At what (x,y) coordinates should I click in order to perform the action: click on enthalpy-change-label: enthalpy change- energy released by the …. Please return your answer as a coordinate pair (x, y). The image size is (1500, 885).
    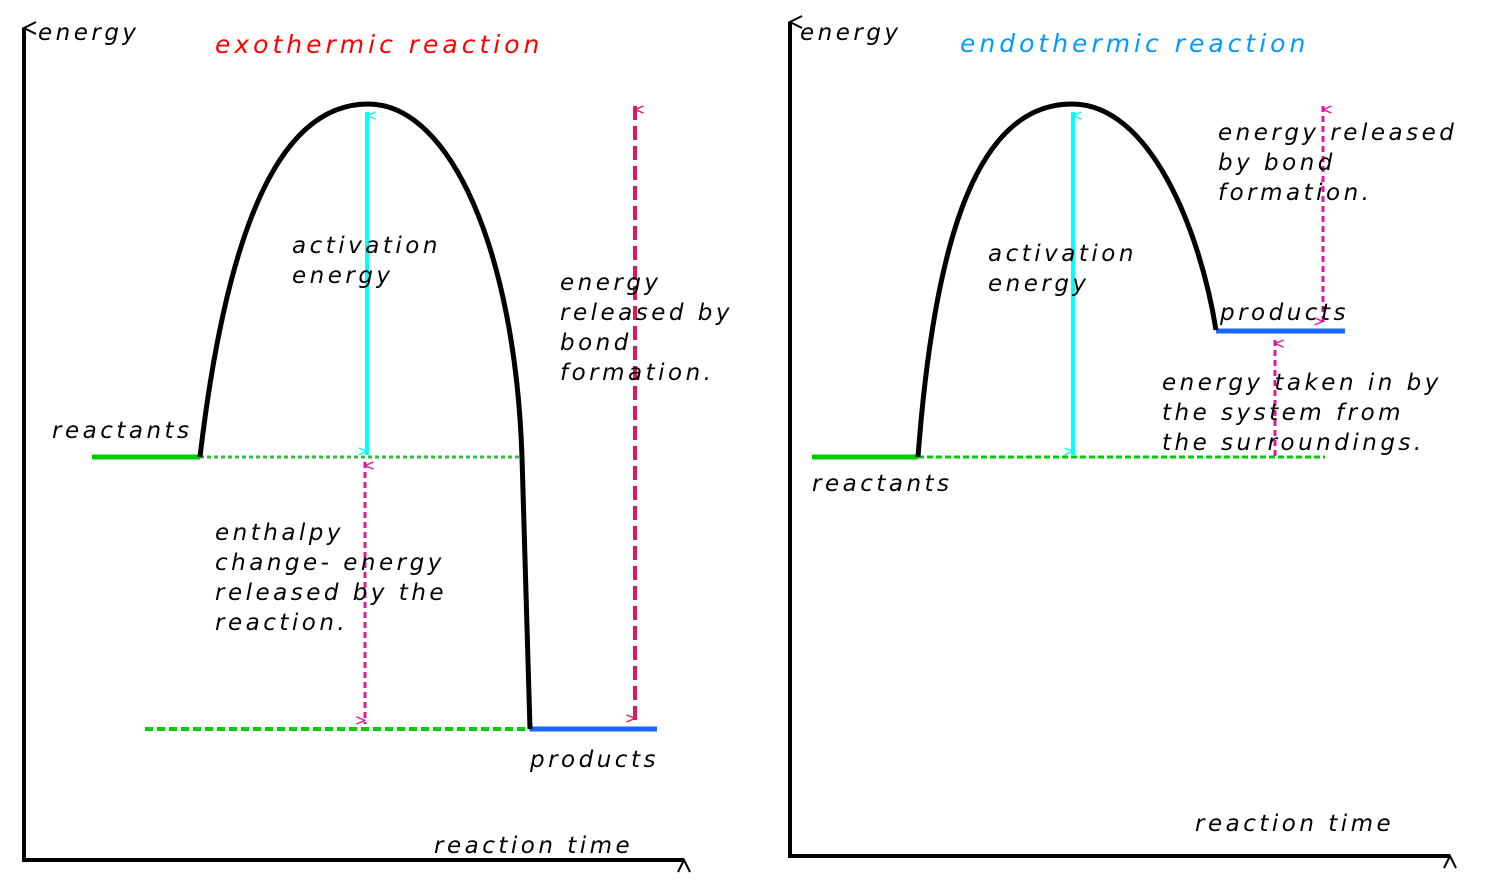
    Looking at the image, I should click on (336, 578).